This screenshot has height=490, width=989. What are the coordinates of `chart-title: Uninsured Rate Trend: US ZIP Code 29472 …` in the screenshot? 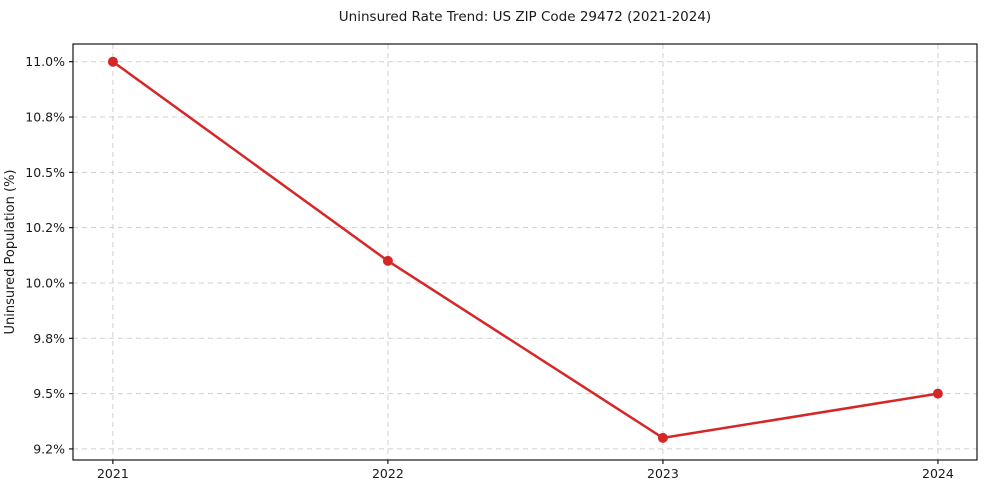 It's located at (525, 17).